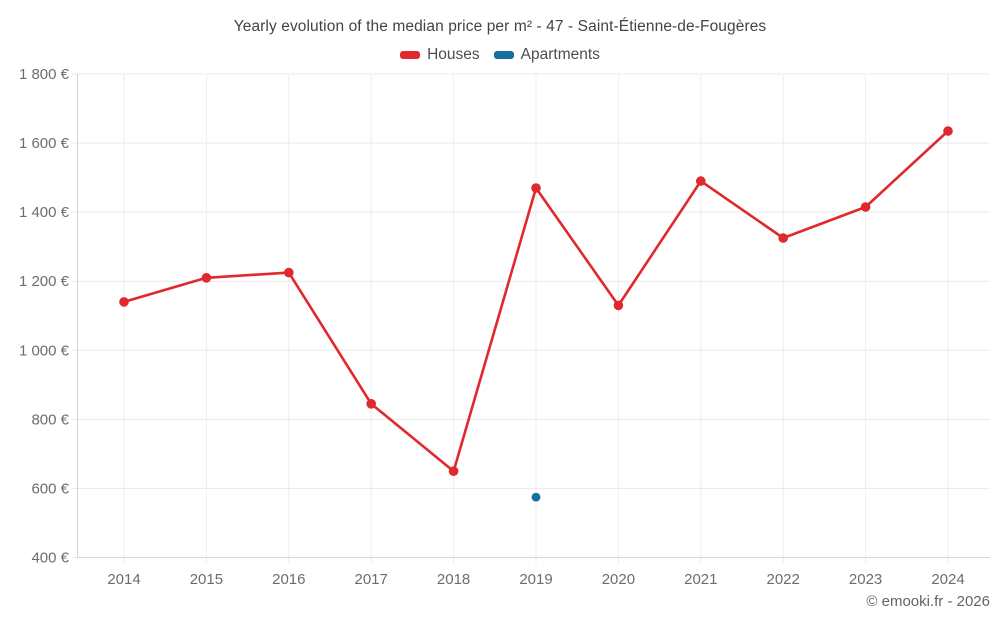 This screenshot has height=625, width=1000. I want to click on data-point-apartments-2019, so click(536, 497).